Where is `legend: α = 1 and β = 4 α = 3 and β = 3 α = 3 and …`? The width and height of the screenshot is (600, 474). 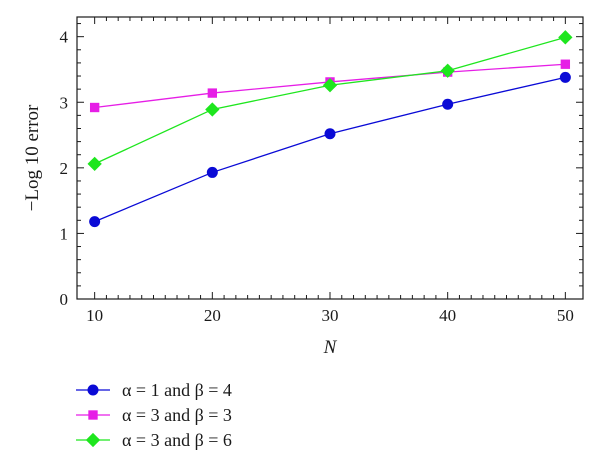
legend: α = 1 and β = 4 α = 3 and β = 3 α = 3 and … is located at coordinates (154, 415).